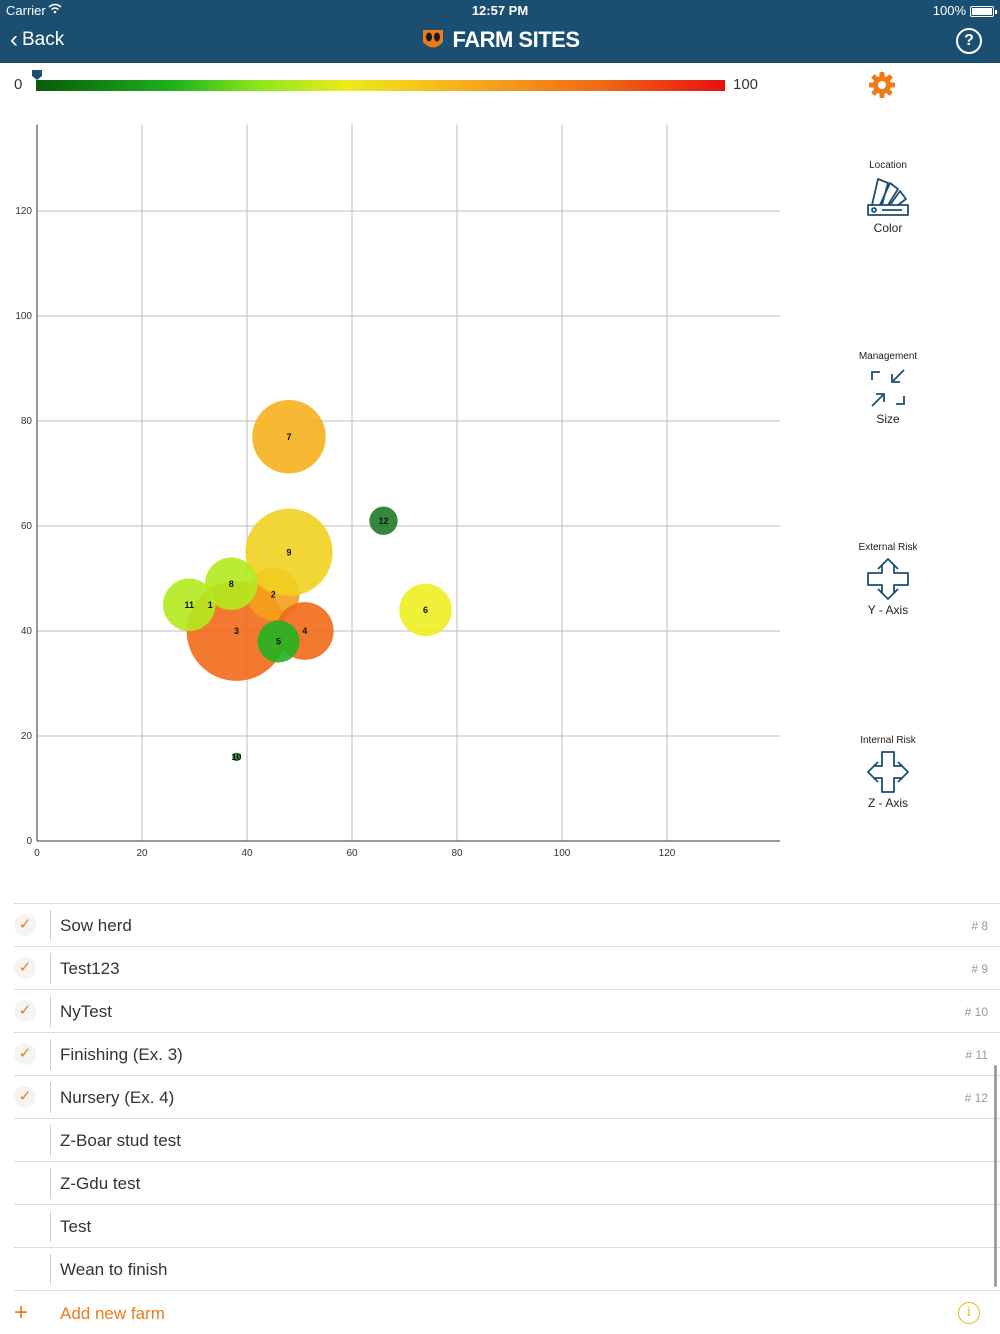  What do you see at coordinates (969, 1313) in the screenshot?
I see `info-icon: i` at bounding box center [969, 1313].